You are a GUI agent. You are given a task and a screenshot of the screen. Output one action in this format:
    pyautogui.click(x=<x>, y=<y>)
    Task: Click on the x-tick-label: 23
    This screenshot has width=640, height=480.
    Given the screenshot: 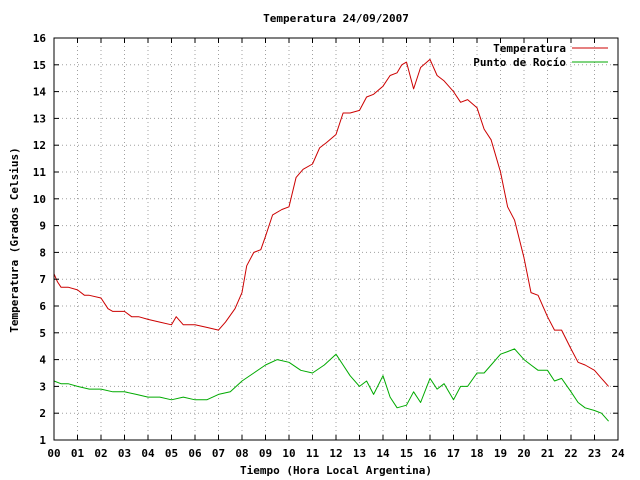 What is the action you would take?
    pyautogui.click(x=594, y=453)
    